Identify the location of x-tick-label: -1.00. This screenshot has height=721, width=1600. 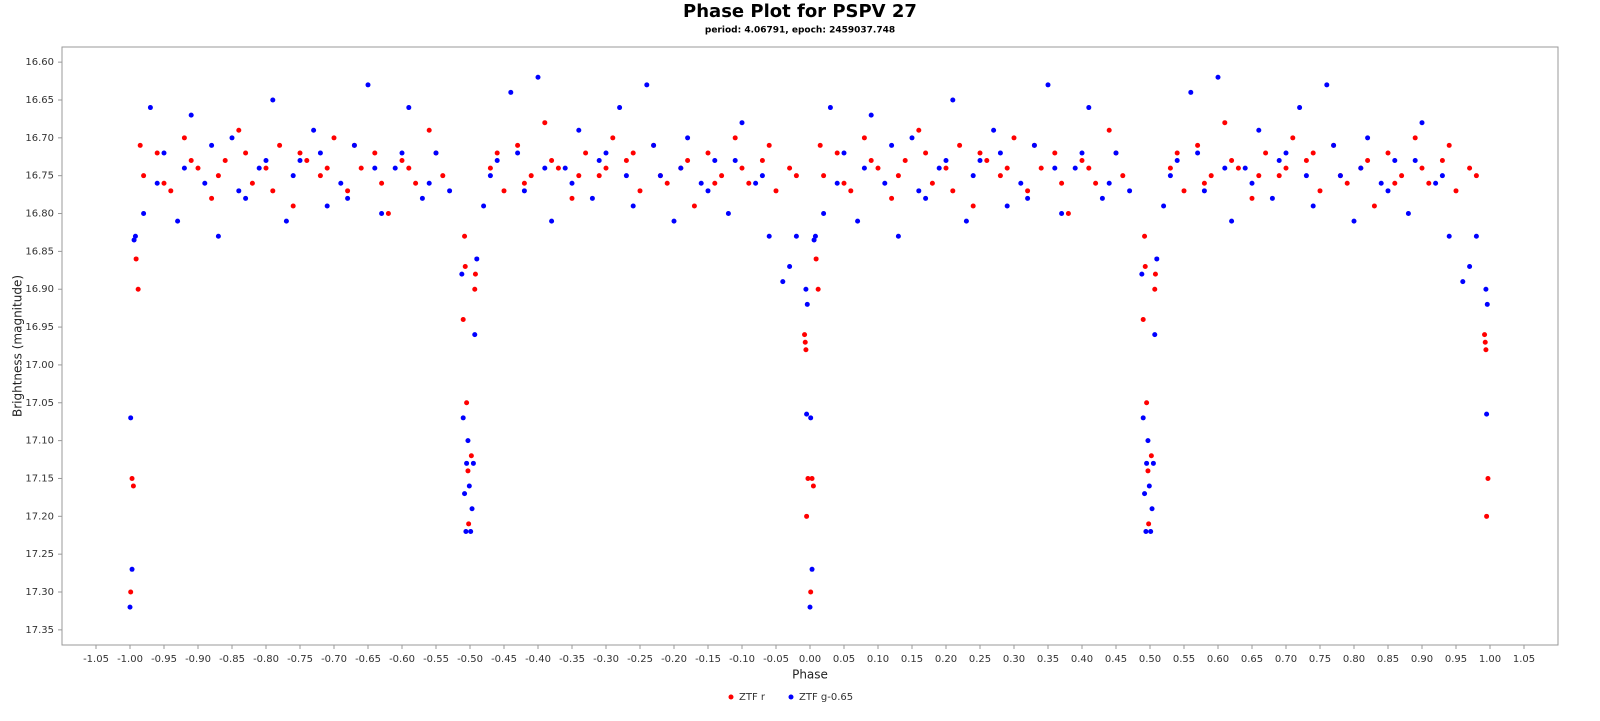
(130, 659).